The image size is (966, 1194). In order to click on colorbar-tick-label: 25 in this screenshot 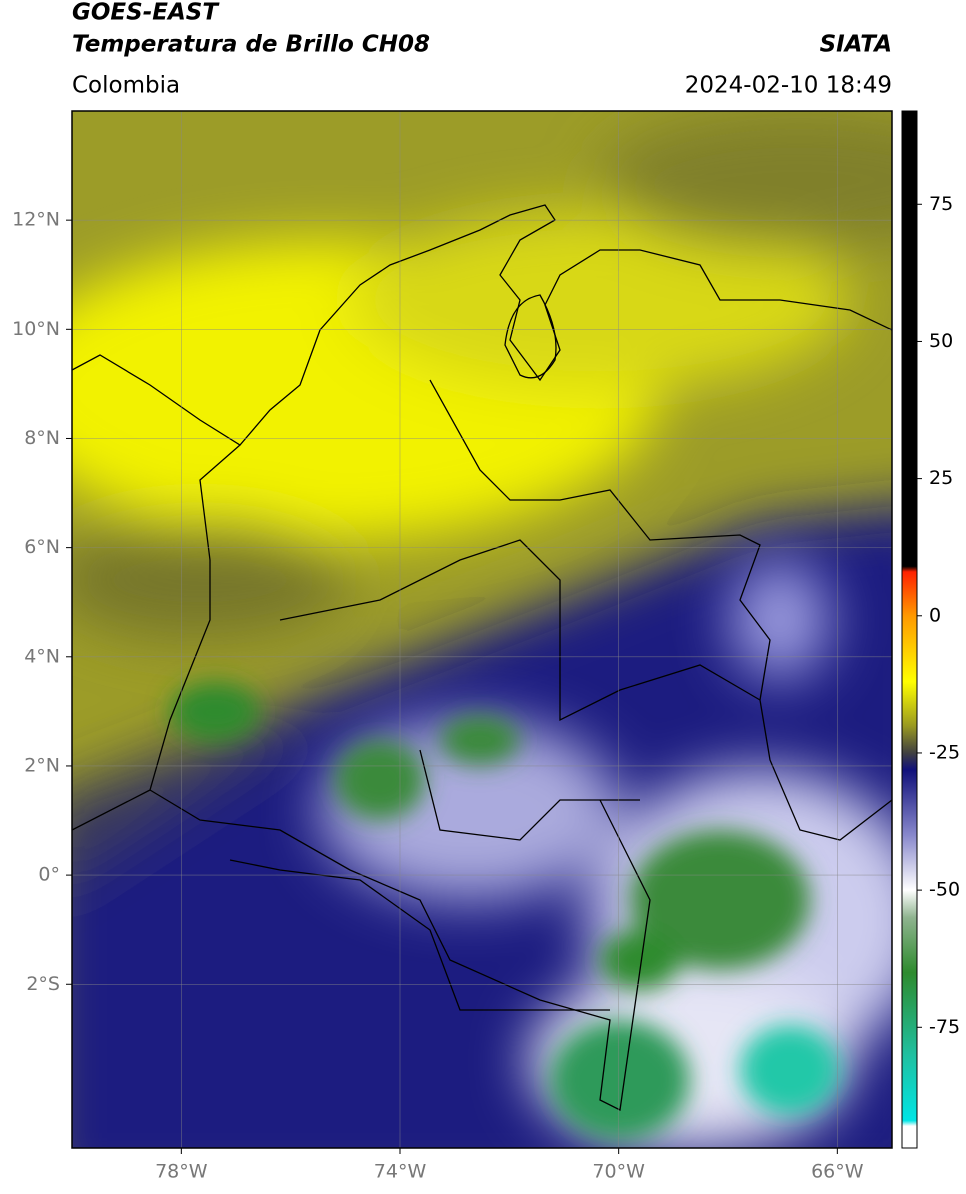, I will do `click(941, 478)`.